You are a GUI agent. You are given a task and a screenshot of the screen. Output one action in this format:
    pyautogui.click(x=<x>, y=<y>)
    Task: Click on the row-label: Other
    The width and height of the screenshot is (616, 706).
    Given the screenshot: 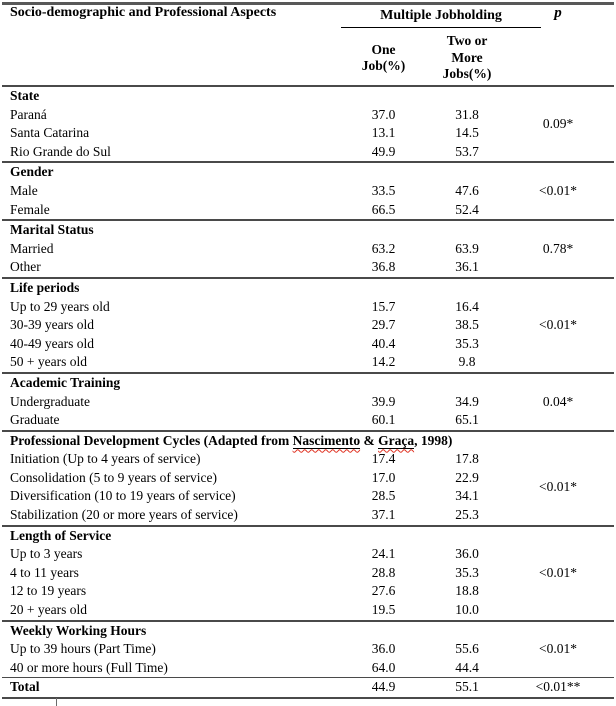 What is the action you would take?
    pyautogui.click(x=25, y=267)
    